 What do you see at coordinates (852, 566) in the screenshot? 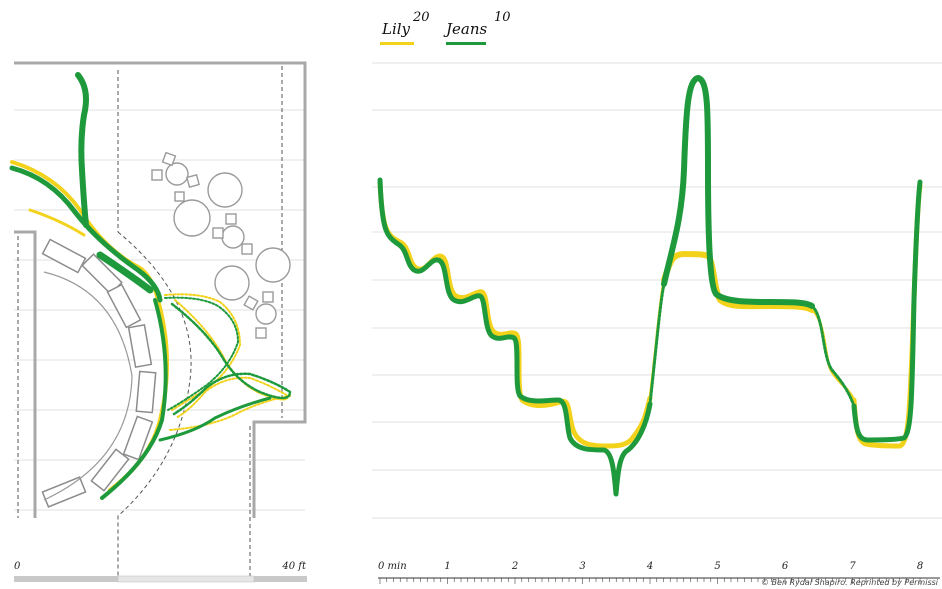
I see `timeline-tick-label: 7` at bounding box center [852, 566].